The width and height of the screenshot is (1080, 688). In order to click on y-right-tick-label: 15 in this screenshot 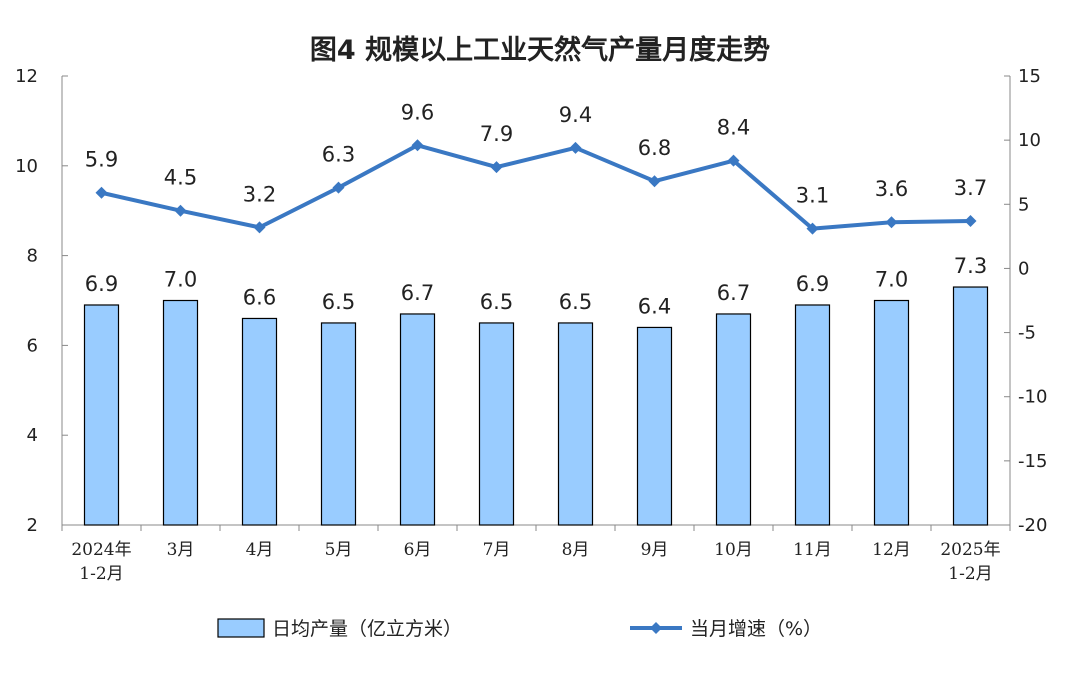, I will do `click(1029, 76)`.